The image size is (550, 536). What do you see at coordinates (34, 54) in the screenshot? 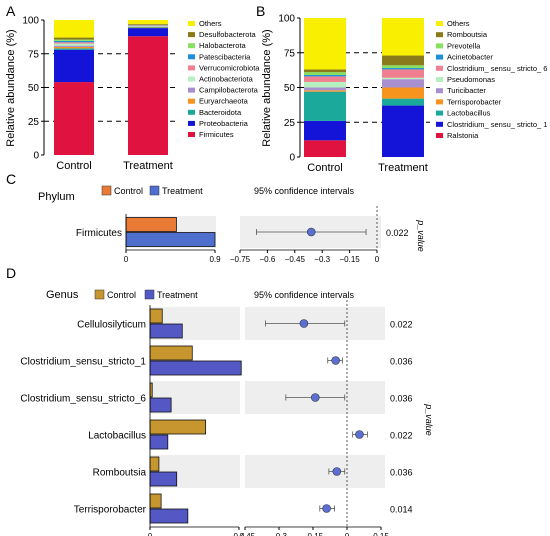
I see `y-tick-label: 75` at bounding box center [34, 54].